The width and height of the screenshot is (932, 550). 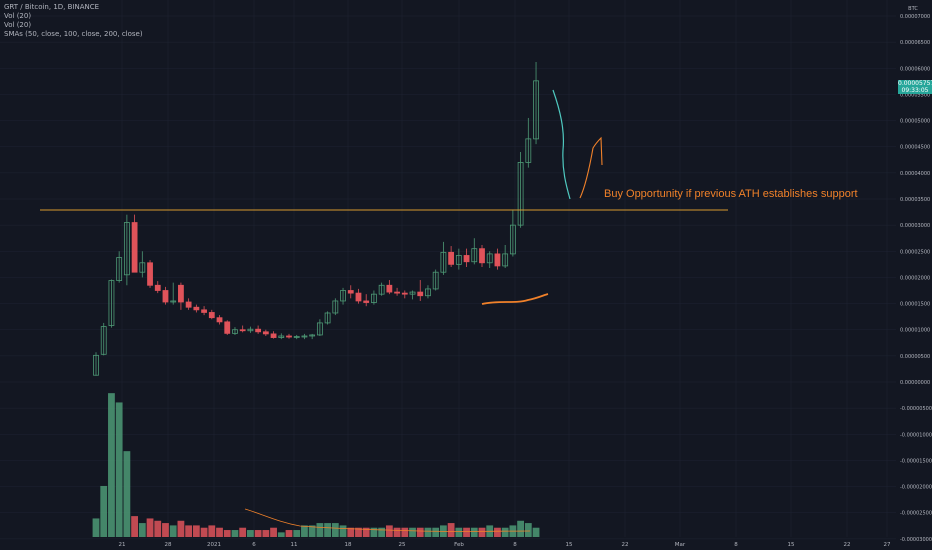 What do you see at coordinates (402, 545) in the screenshot?
I see `date-tick-label: 25` at bounding box center [402, 545].